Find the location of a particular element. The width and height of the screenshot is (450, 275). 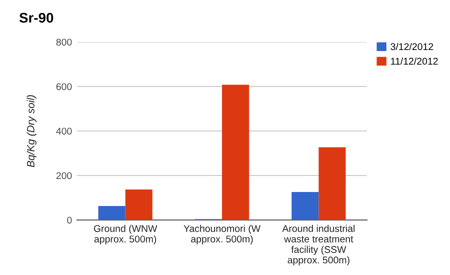

y-tick-label: 400 is located at coordinates (64, 131).